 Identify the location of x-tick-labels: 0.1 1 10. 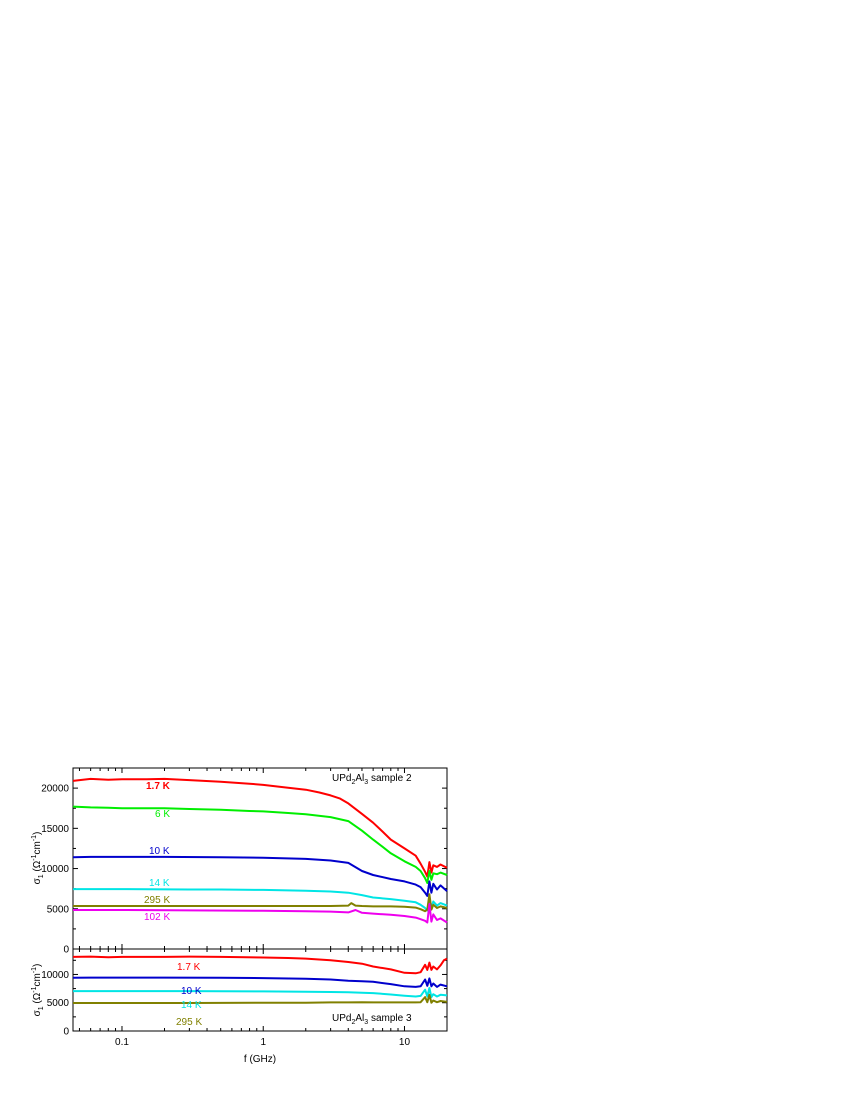
(262, 1042).